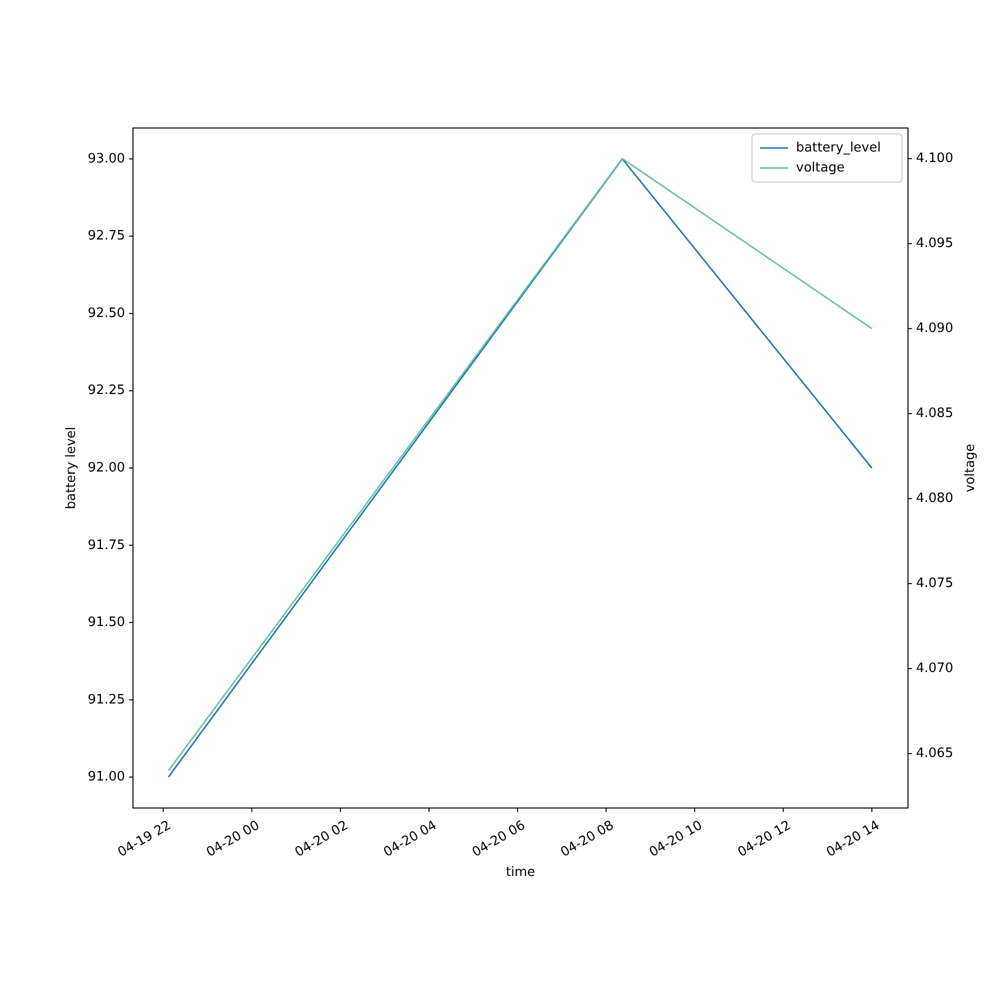 The width and height of the screenshot is (1000, 1000). Describe the element at coordinates (820, 168) in the screenshot. I see `legend-label: voltage` at that location.